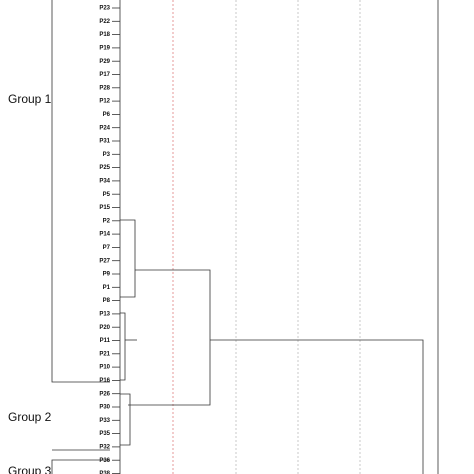 This screenshot has height=474, width=474. What do you see at coordinates (104, 261) in the screenshot?
I see `leaf-label: P27` at bounding box center [104, 261].